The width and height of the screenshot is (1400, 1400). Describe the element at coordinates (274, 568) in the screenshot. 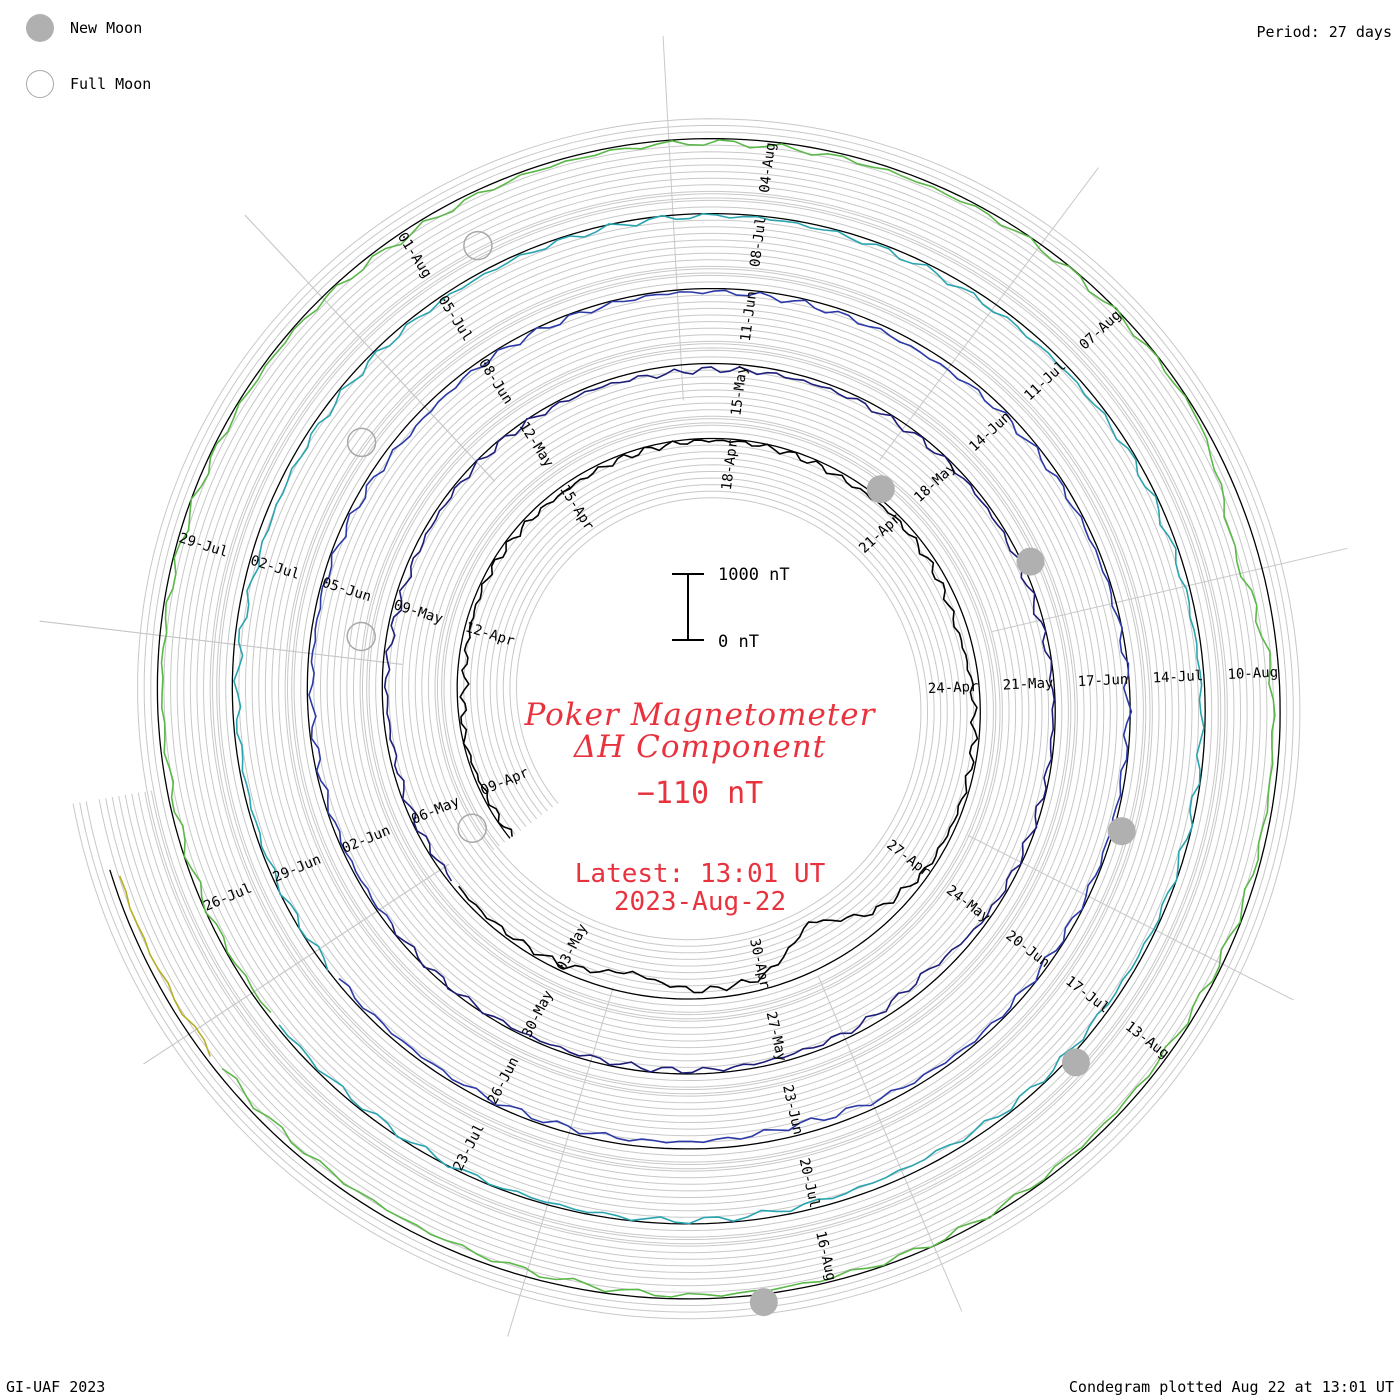

I see `date-label: 02-Jul` at that location.